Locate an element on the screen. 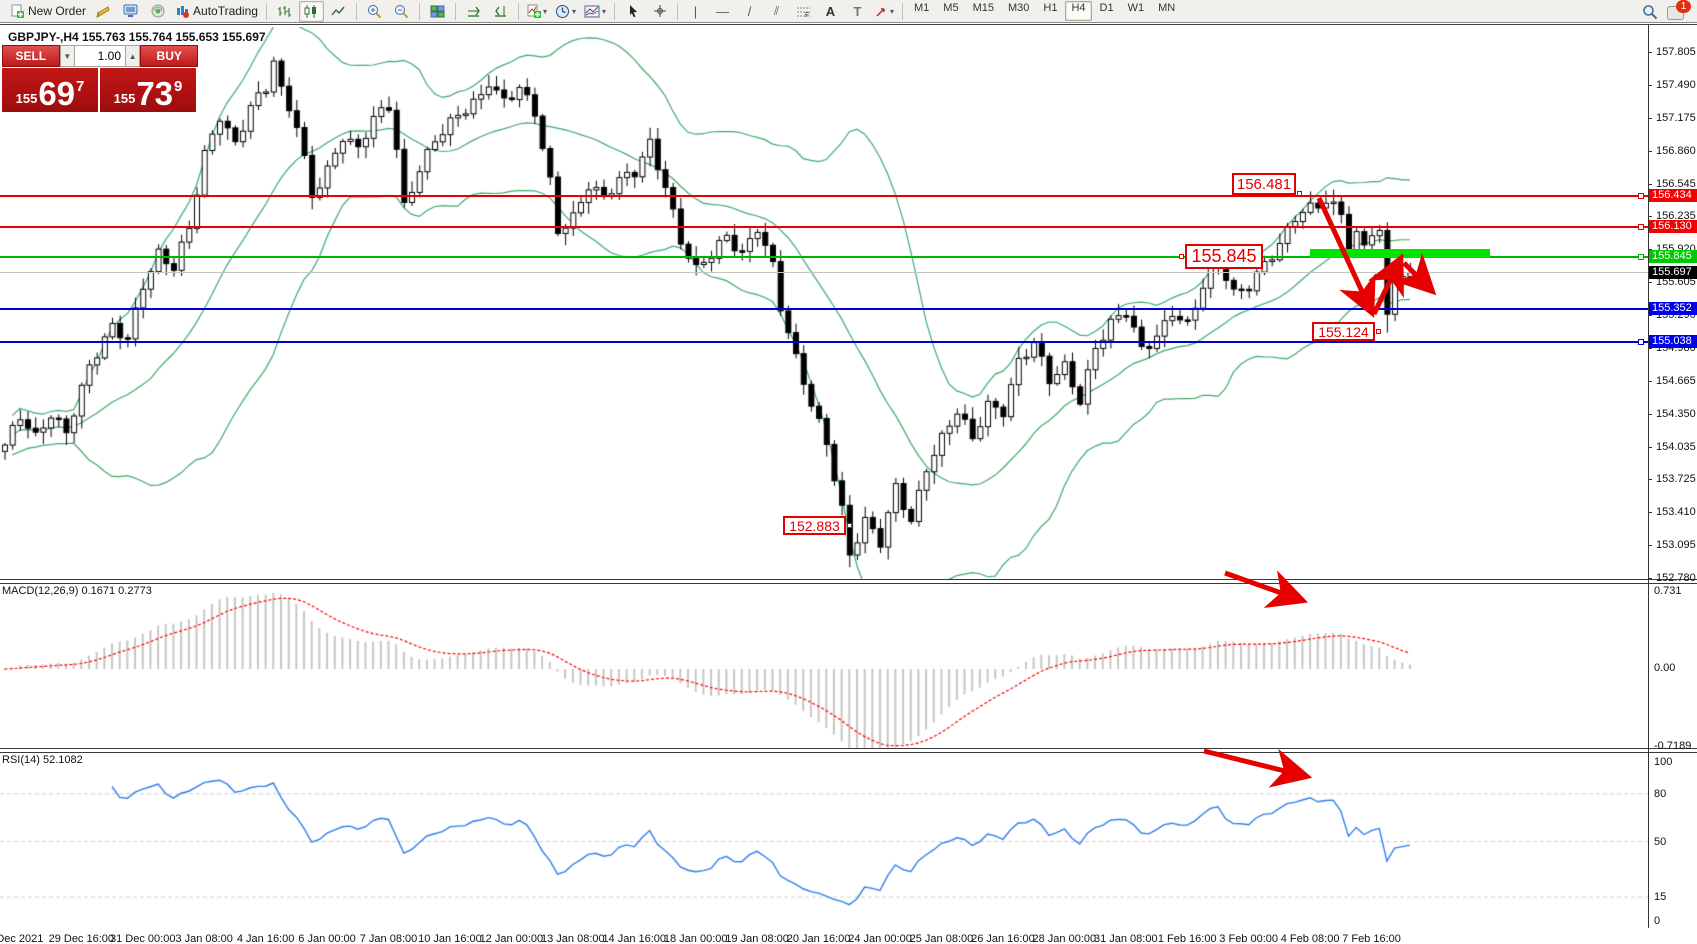 The width and height of the screenshot is (1697, 944). crosshair-button is located at coordinates (659, 11).